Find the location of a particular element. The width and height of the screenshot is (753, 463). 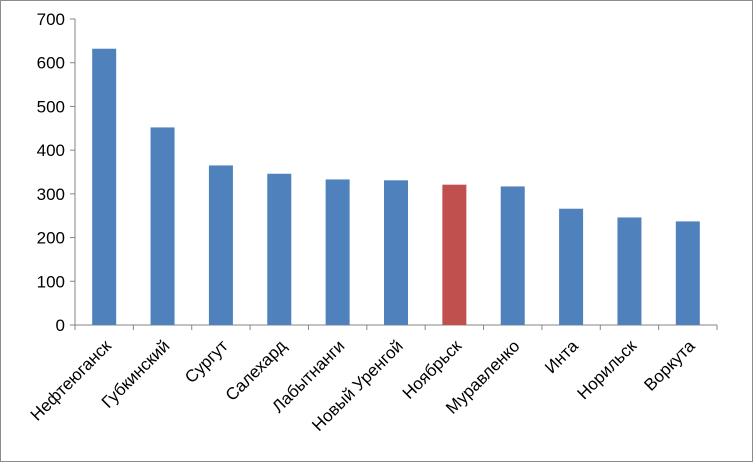

y-tick-label: 600 is located at coordinates (51, 63).